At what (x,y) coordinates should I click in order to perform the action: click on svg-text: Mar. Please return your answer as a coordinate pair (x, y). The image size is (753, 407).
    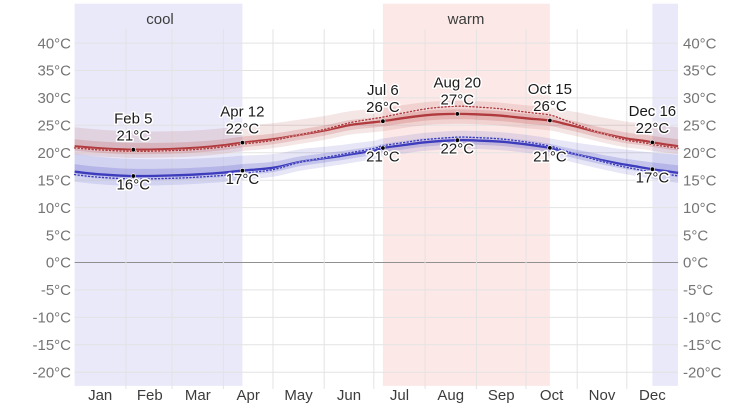
    Looking at the image, I should click on (198, 395).